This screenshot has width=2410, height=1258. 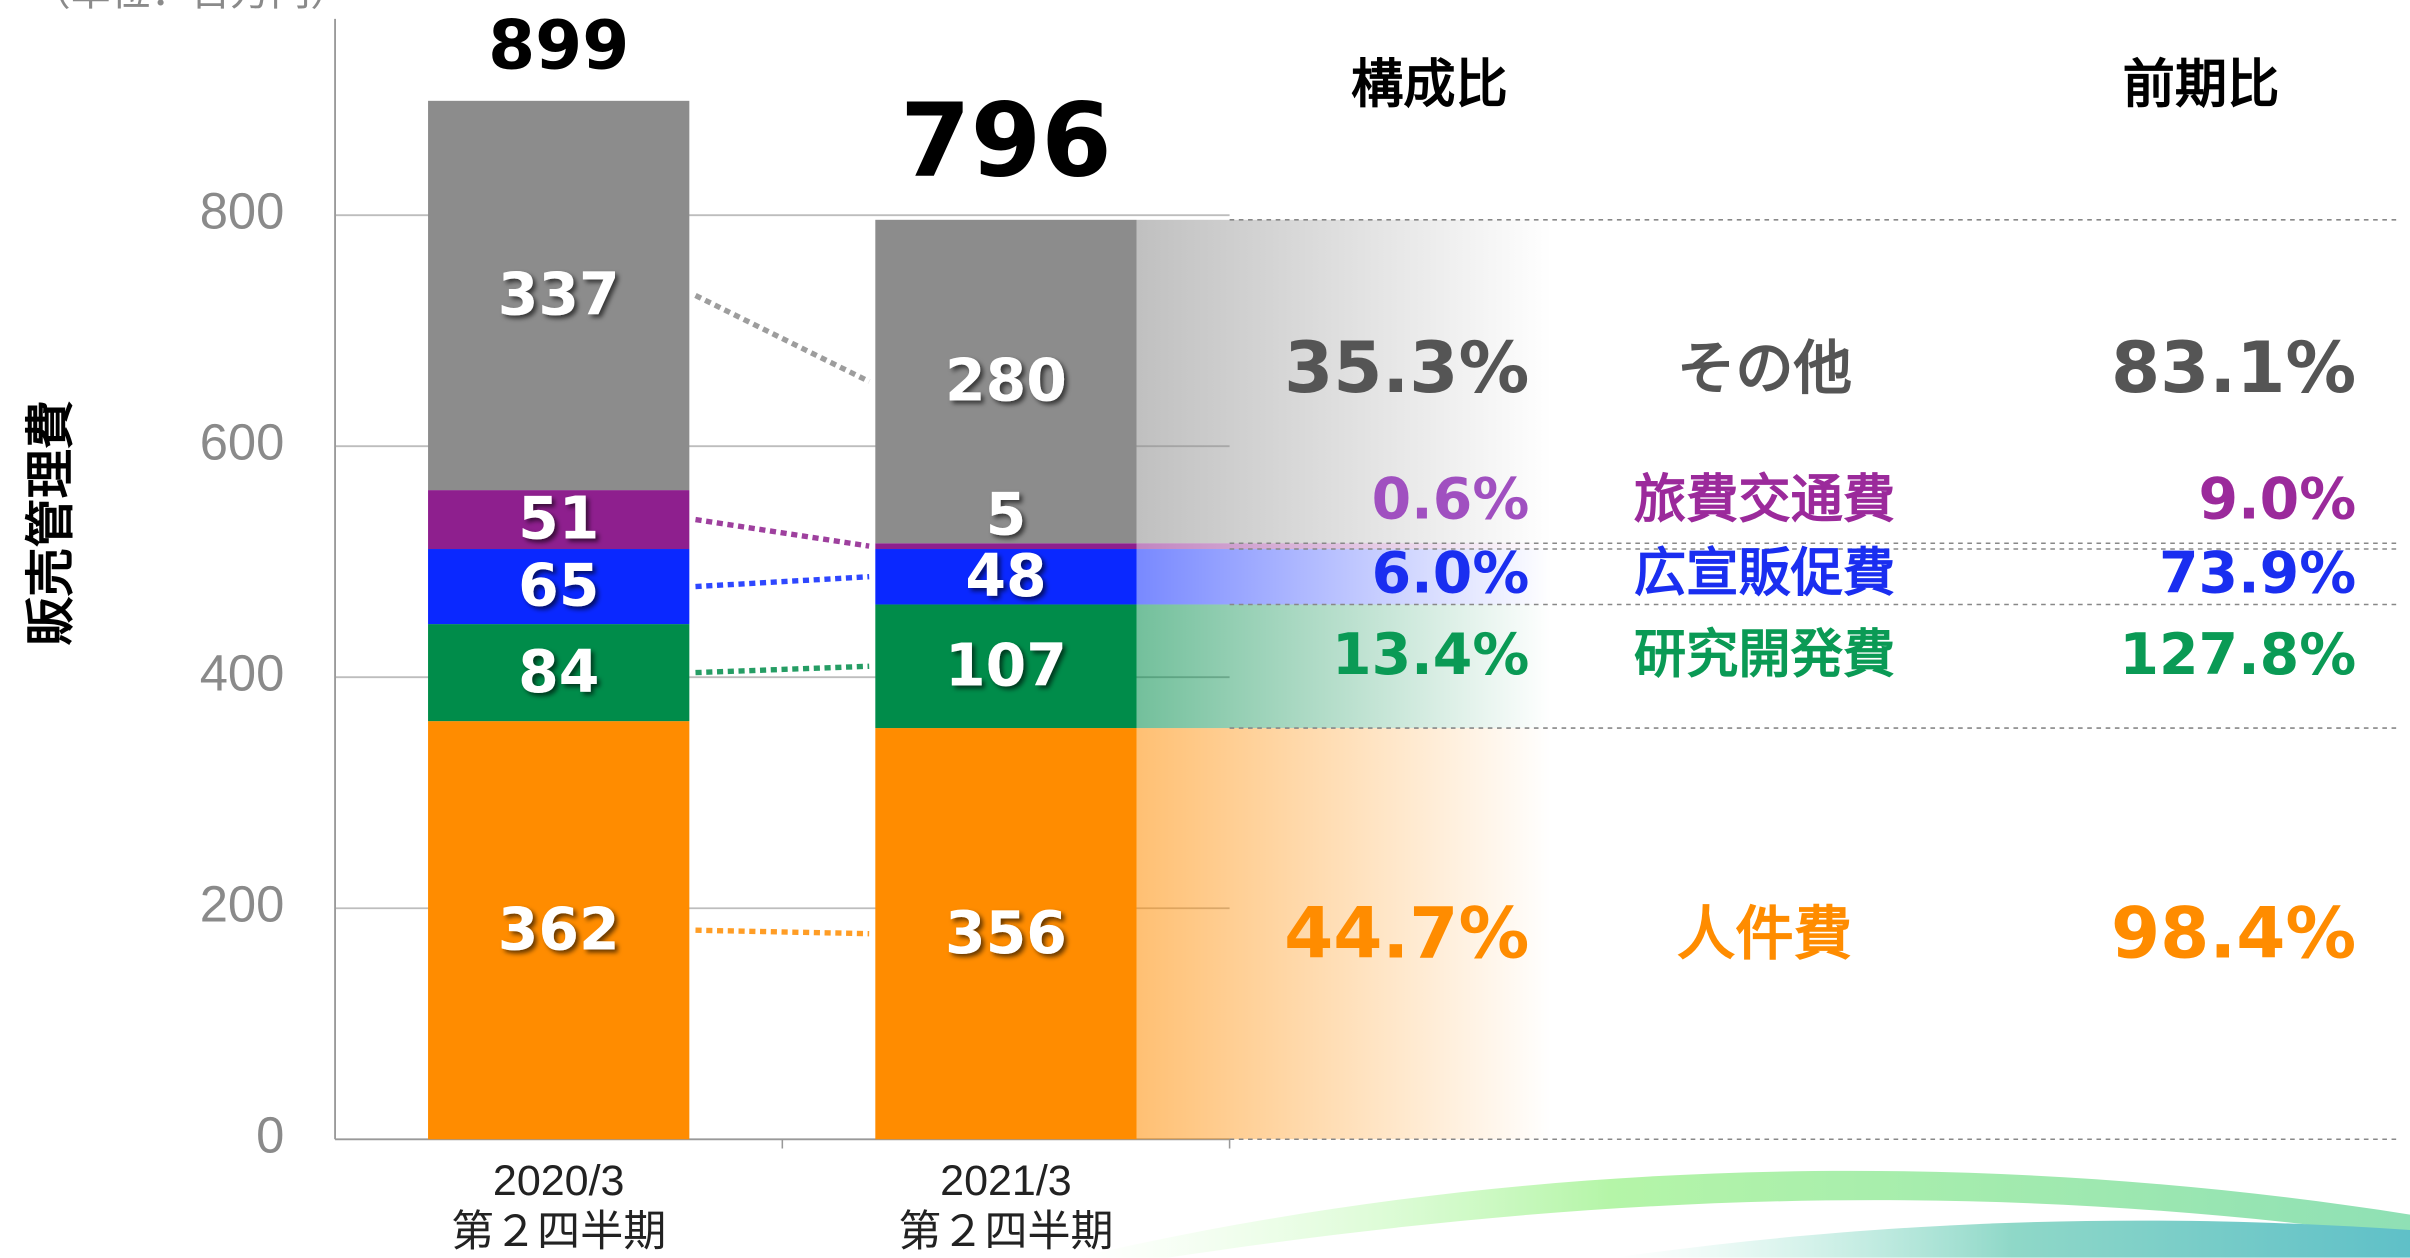 What do you see at coordinates (2278, 500) in the screenshot?
I see `yoy-value: 9.0%` at bounding box center [2278, 500].